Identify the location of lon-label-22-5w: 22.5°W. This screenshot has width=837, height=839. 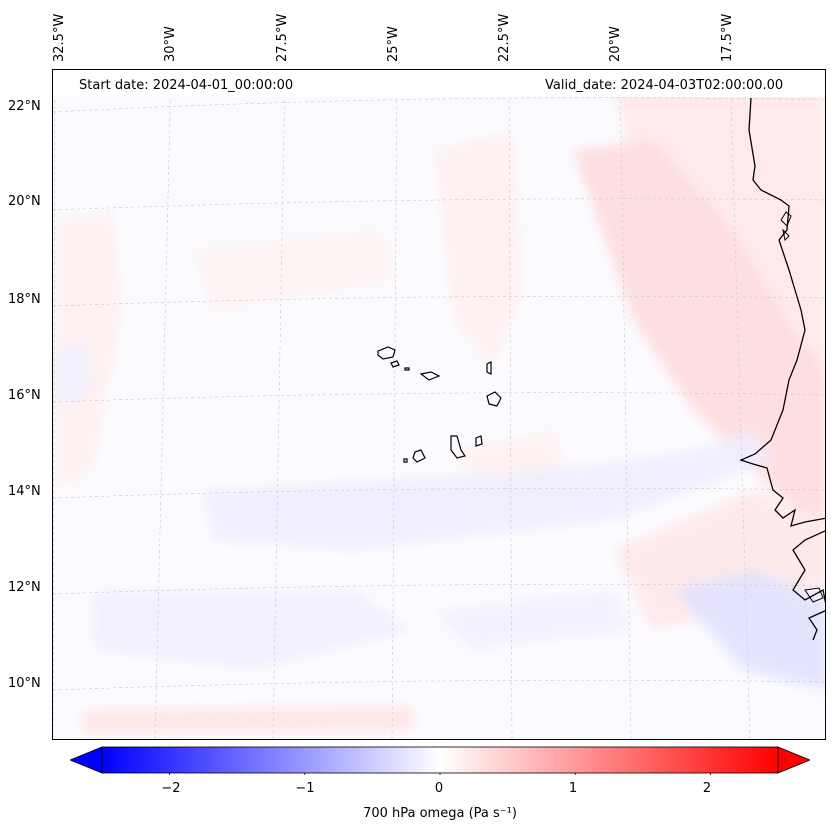
(504, 37).